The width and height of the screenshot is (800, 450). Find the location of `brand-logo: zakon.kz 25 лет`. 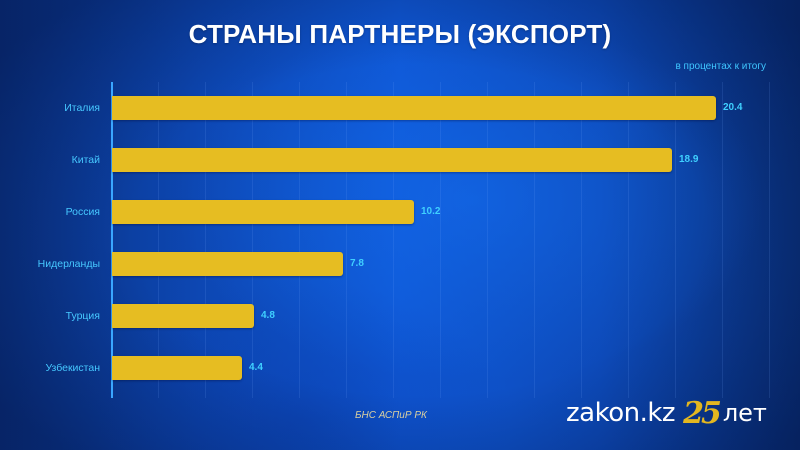

brand-logo: zakon.kz 25 лет is located at coordinates (666, 413).